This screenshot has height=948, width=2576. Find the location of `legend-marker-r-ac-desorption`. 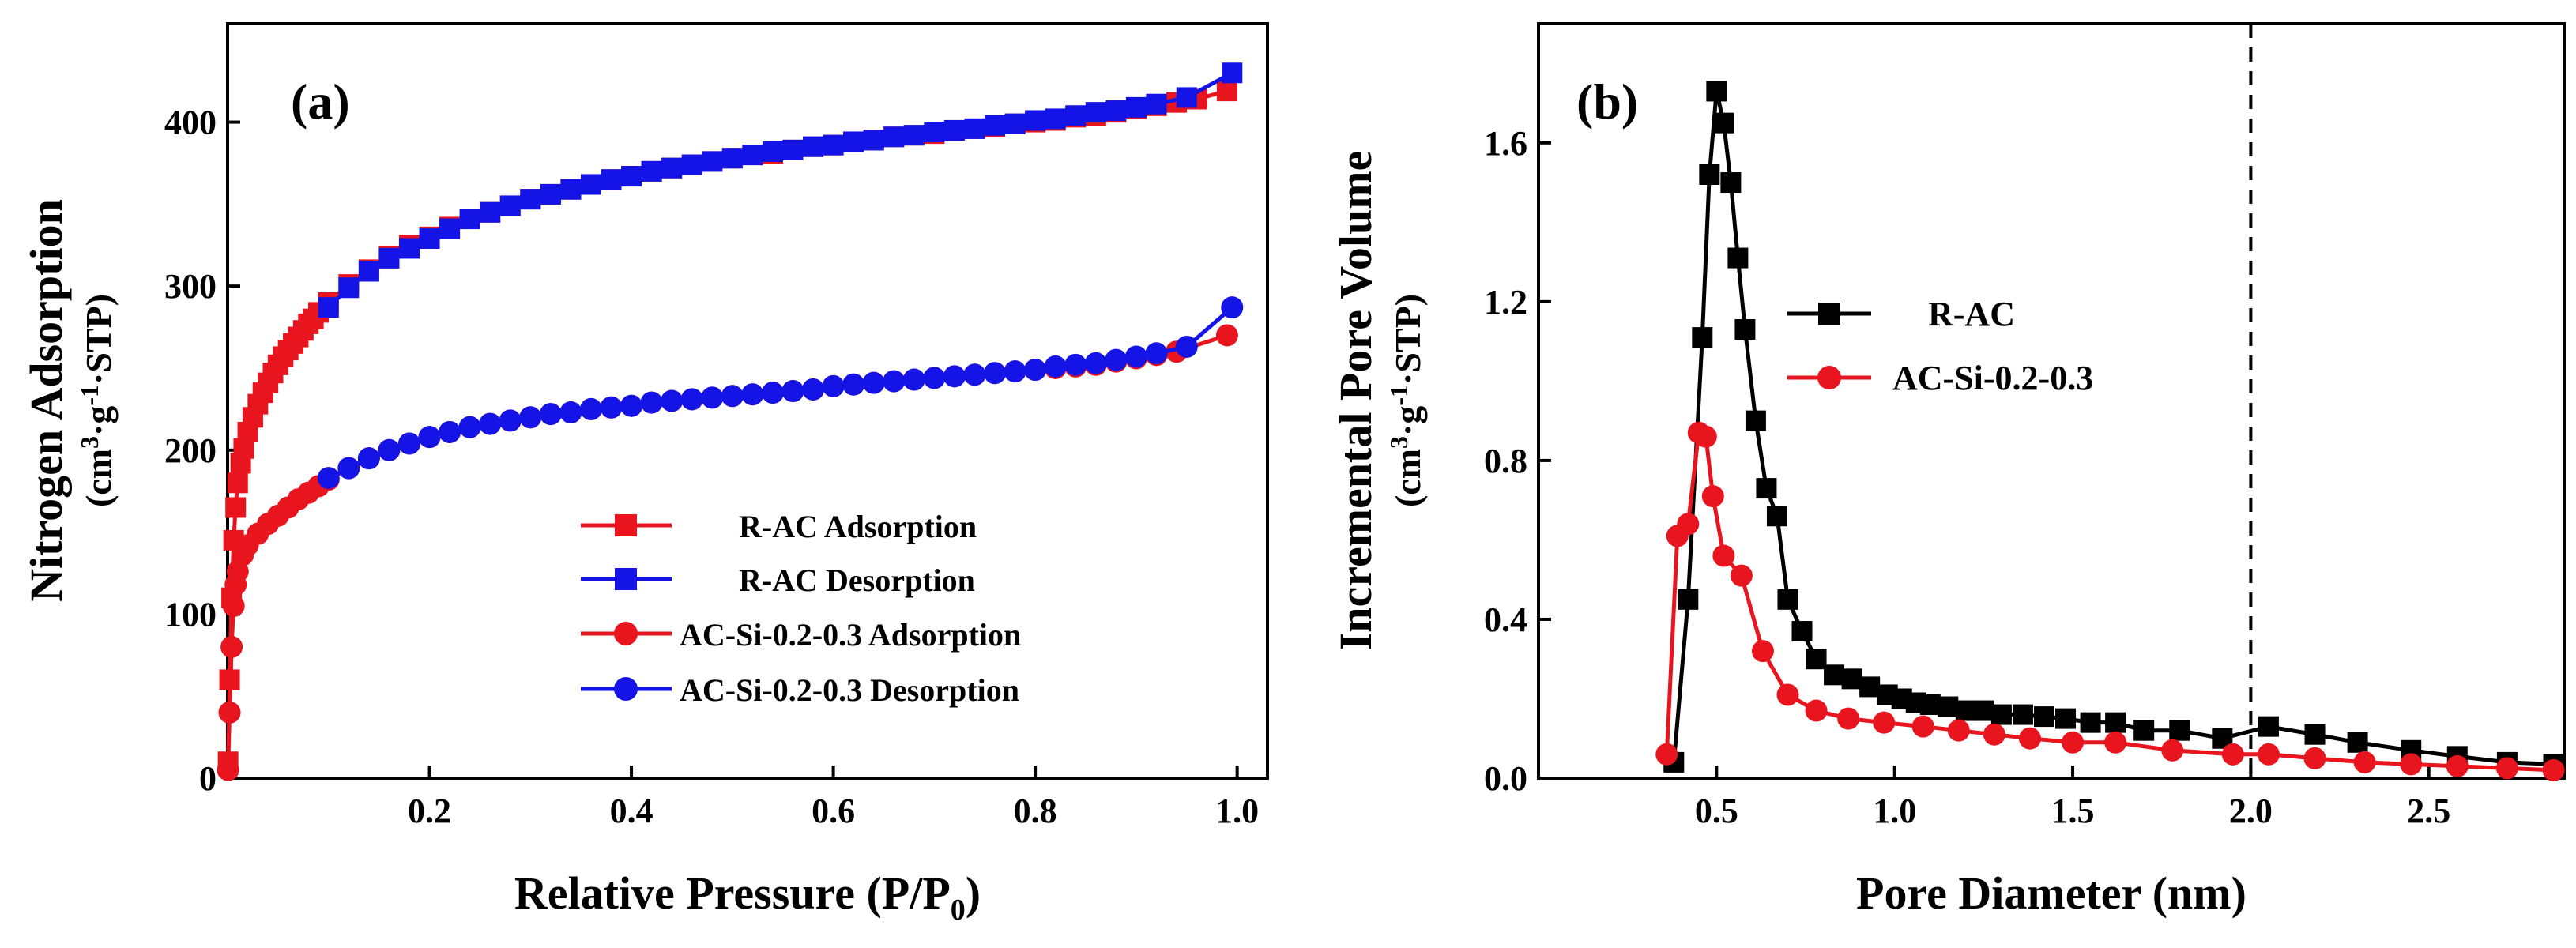

legend-marker-r-ac-desorption is located at coordinates (626, 579).